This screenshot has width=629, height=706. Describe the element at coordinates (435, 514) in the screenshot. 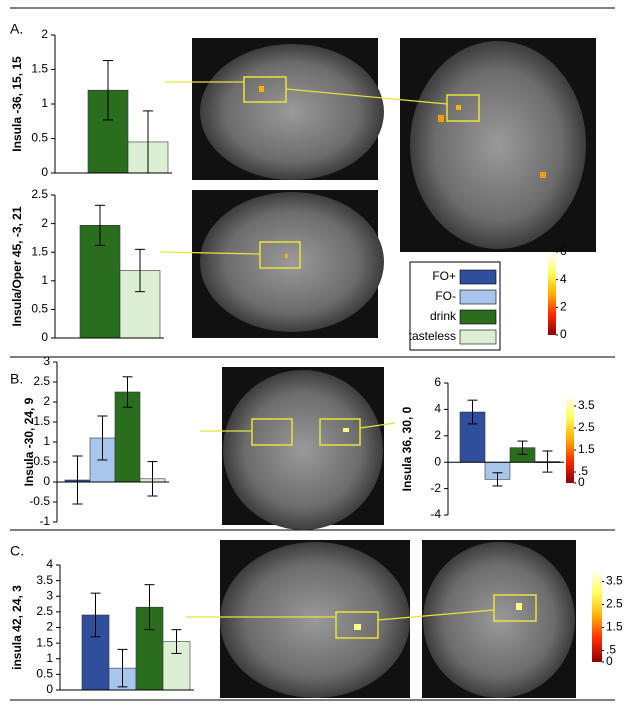

I see `y-tick-label: -4` at that location.